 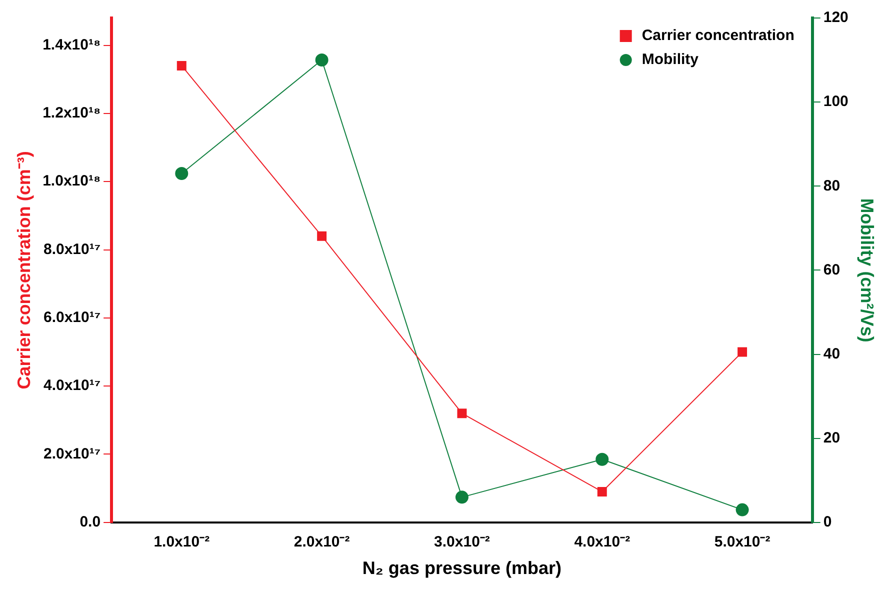 I want to click on y2-axis-title: Mobility (cm²/Vs), so click(x=867, y=270).